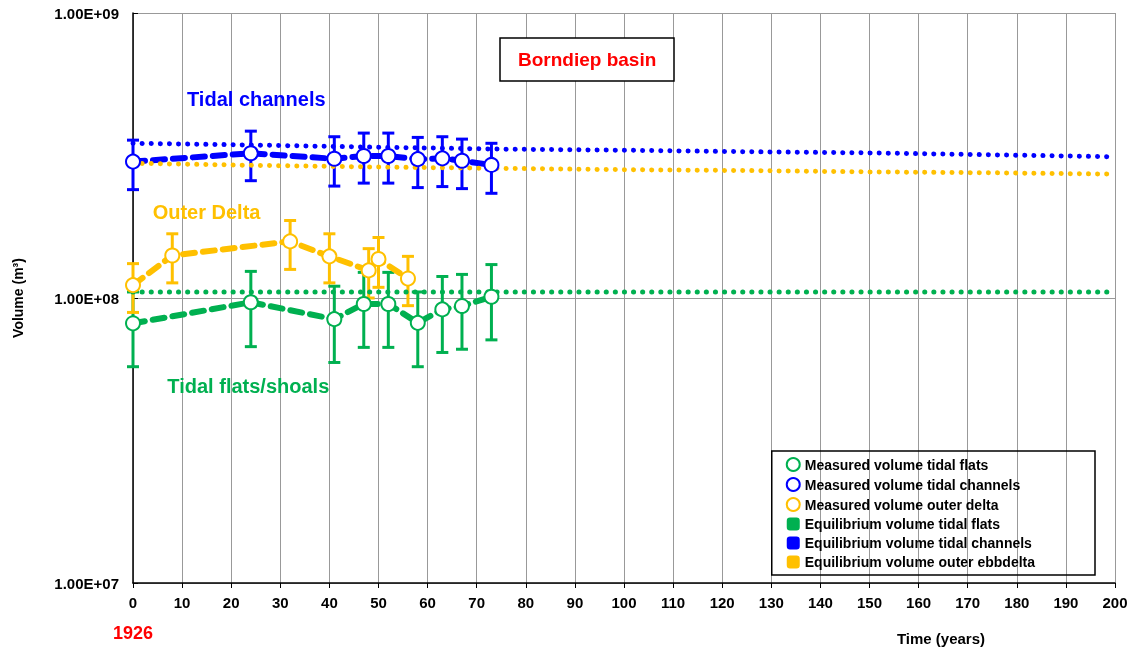  I want to click on legend-label: Measured volume tidal flats, so click(896, 464).